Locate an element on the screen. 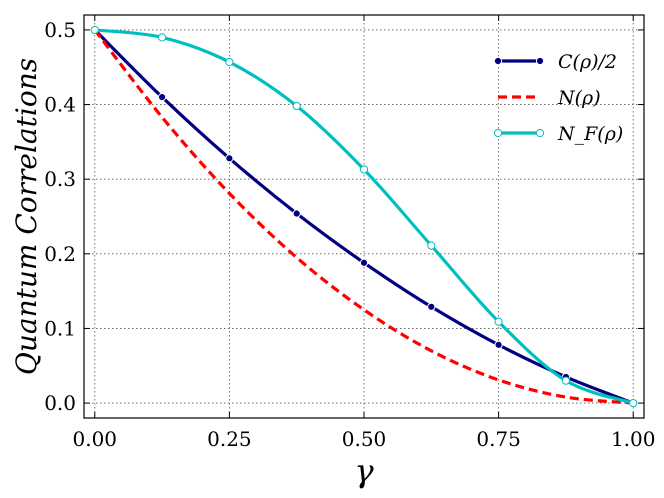 The image size is (664, 498). y-tick-label: 0.3 is located at coordinates (60, 179).